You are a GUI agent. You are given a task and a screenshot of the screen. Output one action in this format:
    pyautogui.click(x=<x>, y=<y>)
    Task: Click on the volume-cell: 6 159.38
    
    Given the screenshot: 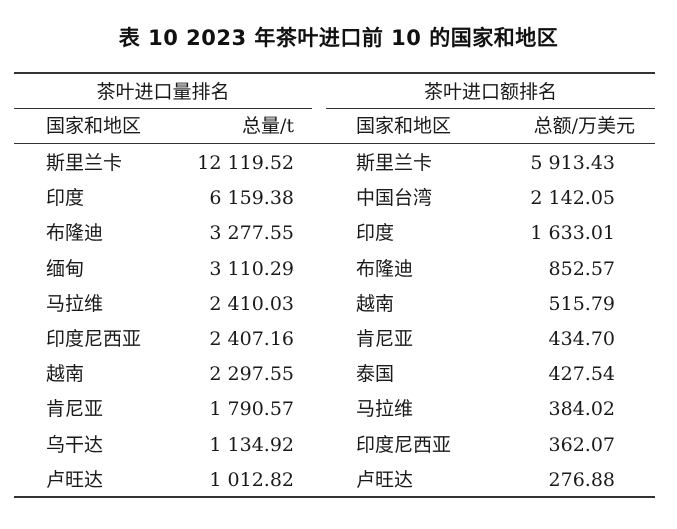 What is the action you would take?
    pyautogui.click(x=251, y=198)
    